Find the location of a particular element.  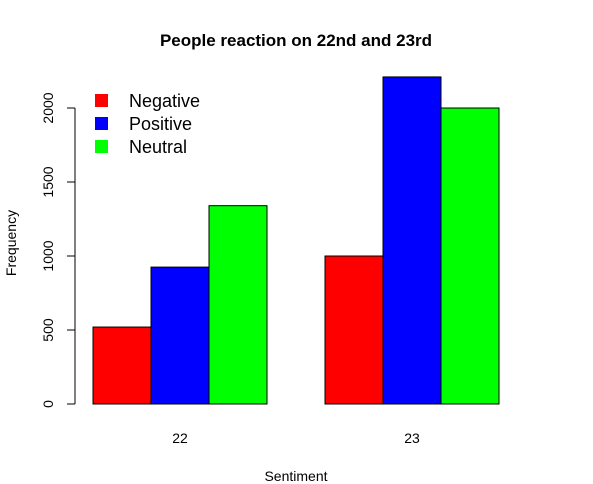

legend-swatch-negative is located at coordinates (101, 100).